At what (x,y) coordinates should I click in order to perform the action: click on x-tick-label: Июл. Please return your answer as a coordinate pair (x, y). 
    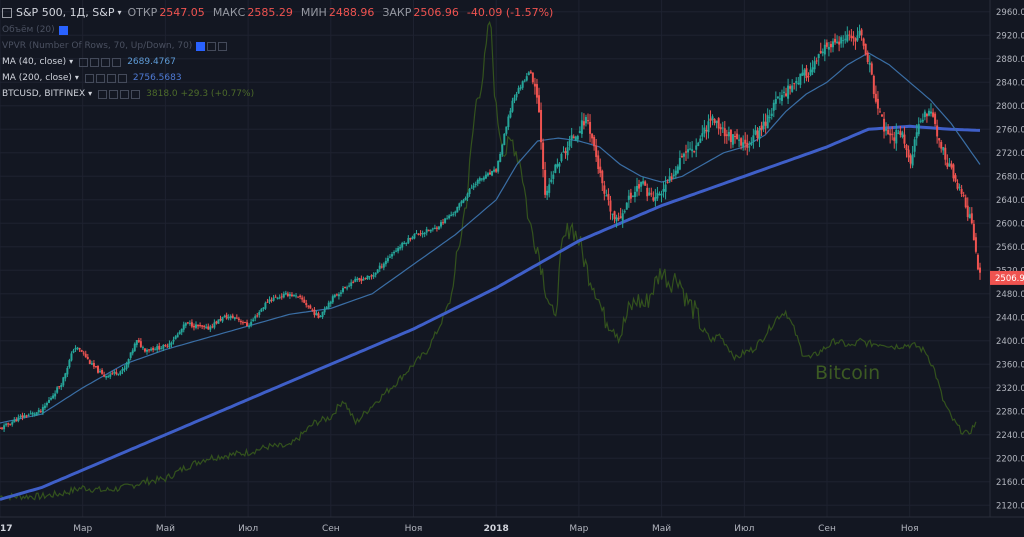
    Looking at the image, I should click on (744, 529).